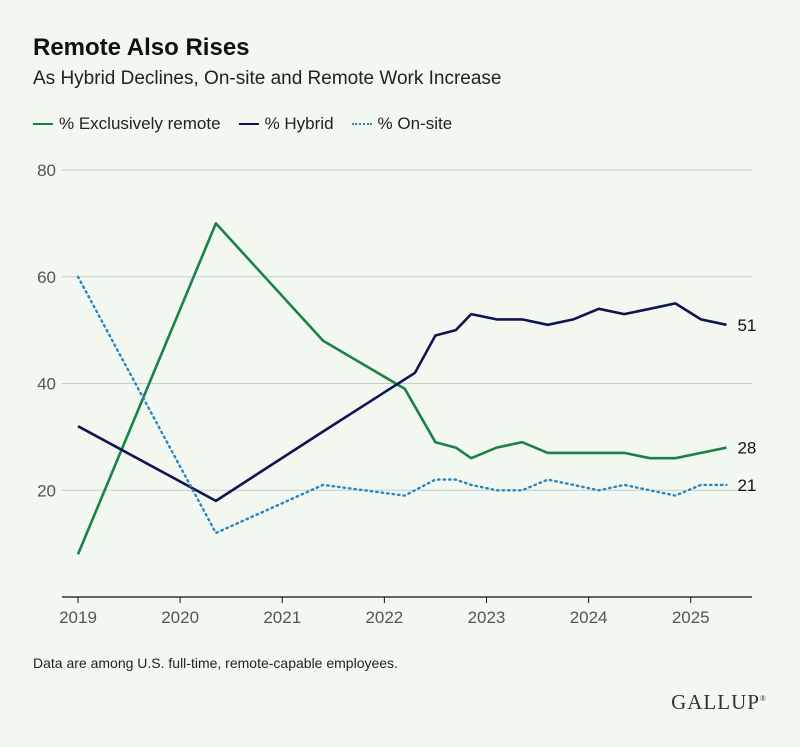 This screenshot has height=747, width=800. Describe the element at coordinates (248, 124) in the screenshot. I see `legend-swatch-hybrid` at that location.